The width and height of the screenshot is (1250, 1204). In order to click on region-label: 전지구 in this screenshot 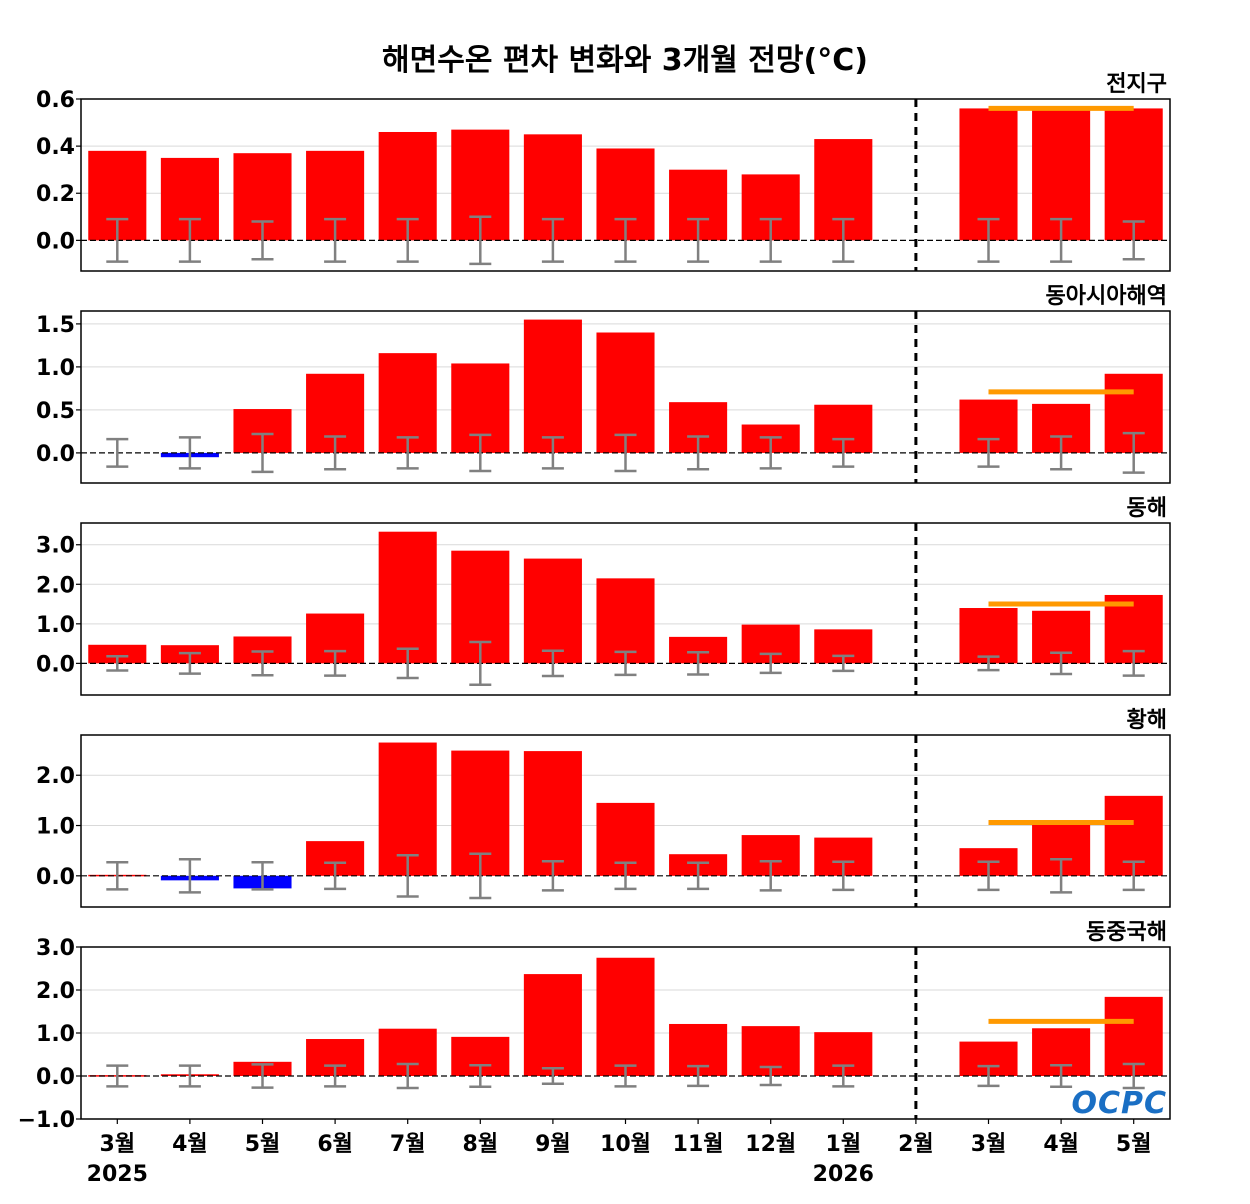, I will do `click(1136, 84)`.